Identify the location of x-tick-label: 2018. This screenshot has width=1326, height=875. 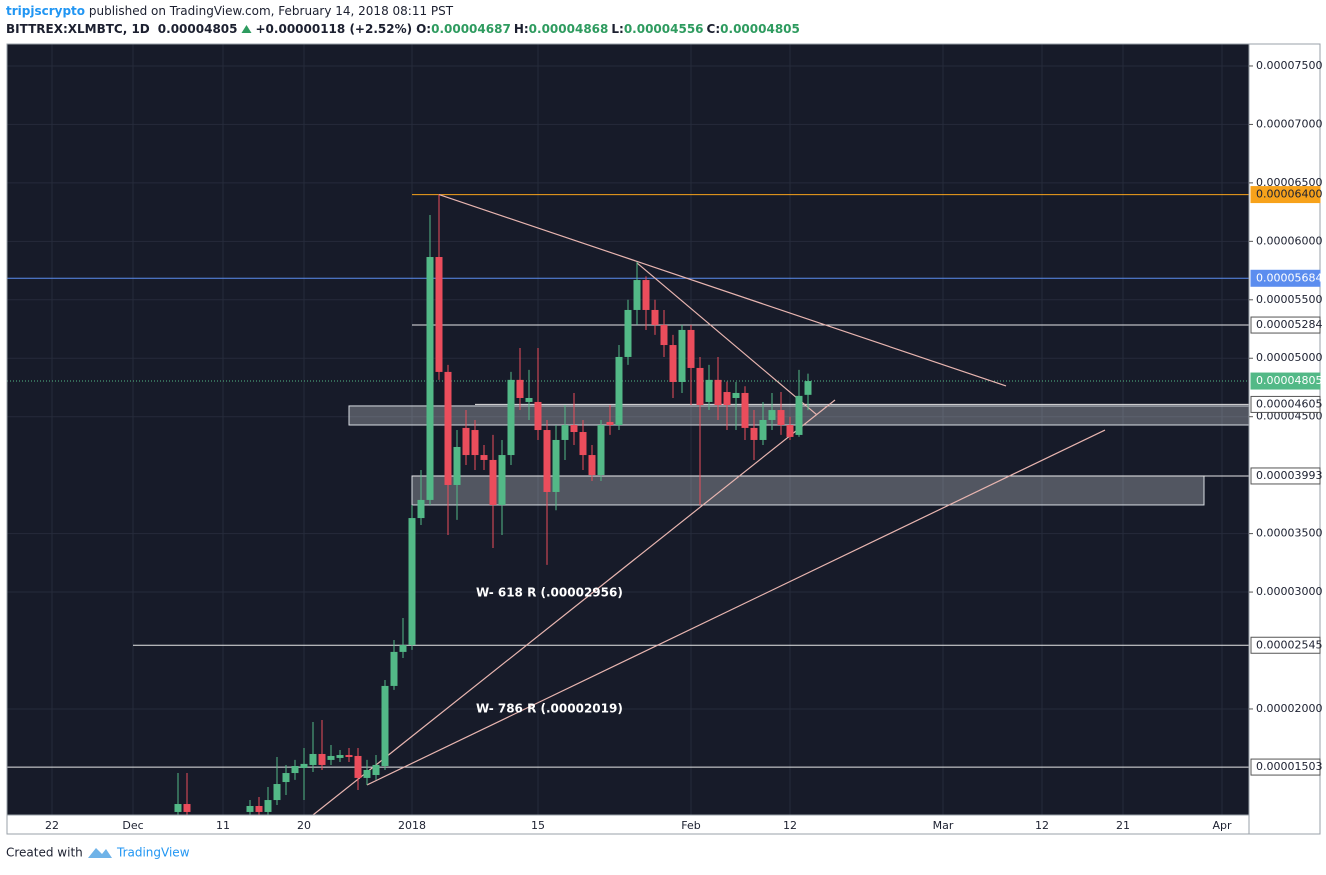
(412, 825).